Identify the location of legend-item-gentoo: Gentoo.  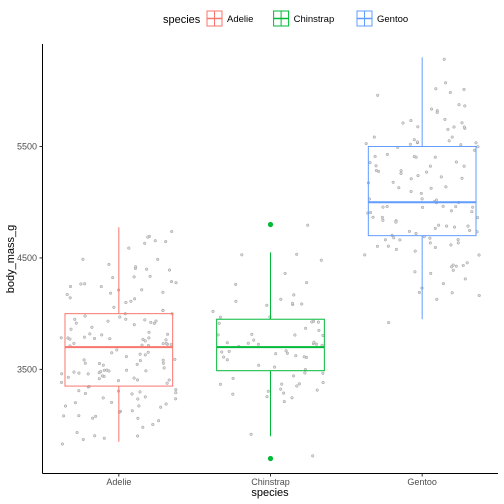
(382, 18).